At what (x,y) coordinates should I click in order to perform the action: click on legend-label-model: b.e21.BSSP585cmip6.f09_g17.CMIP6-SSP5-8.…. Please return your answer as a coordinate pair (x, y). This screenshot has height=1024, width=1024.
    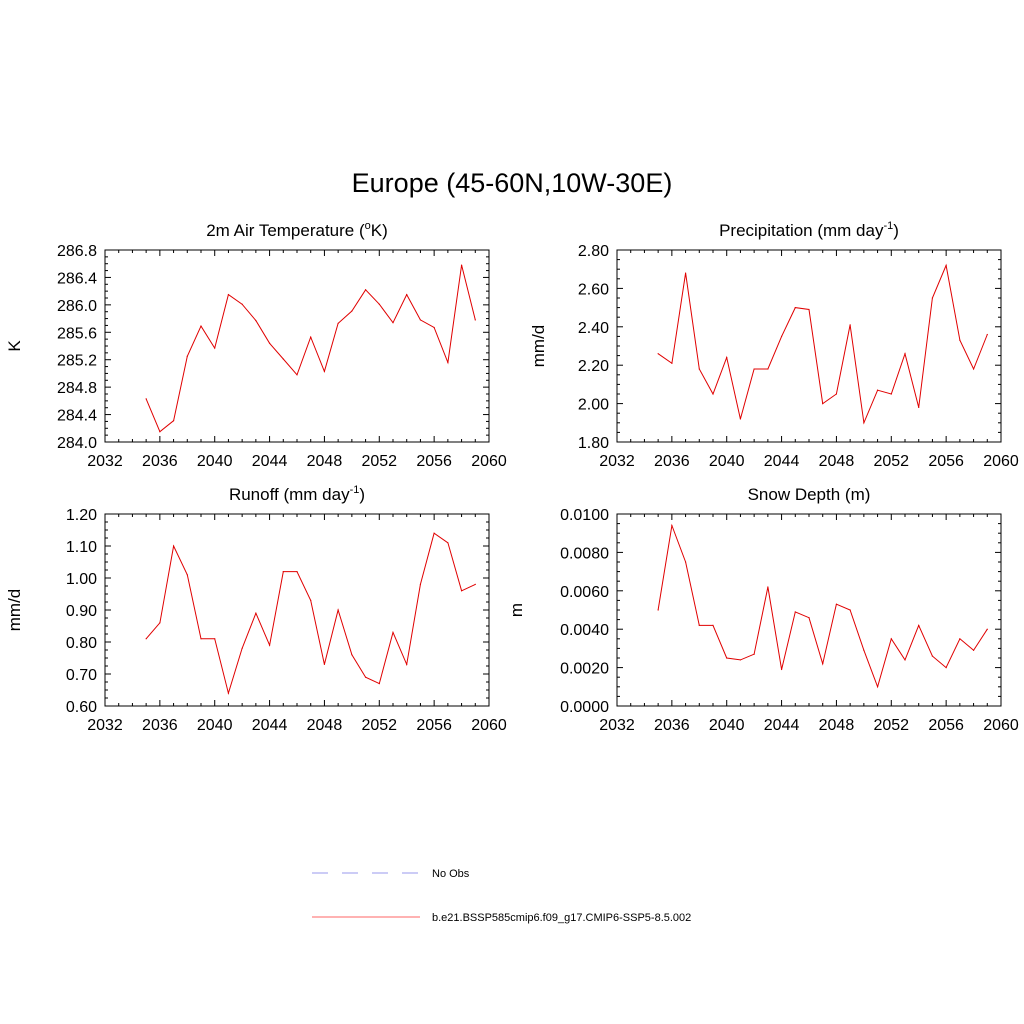
    Looking at the image, I should click on (561, 918).